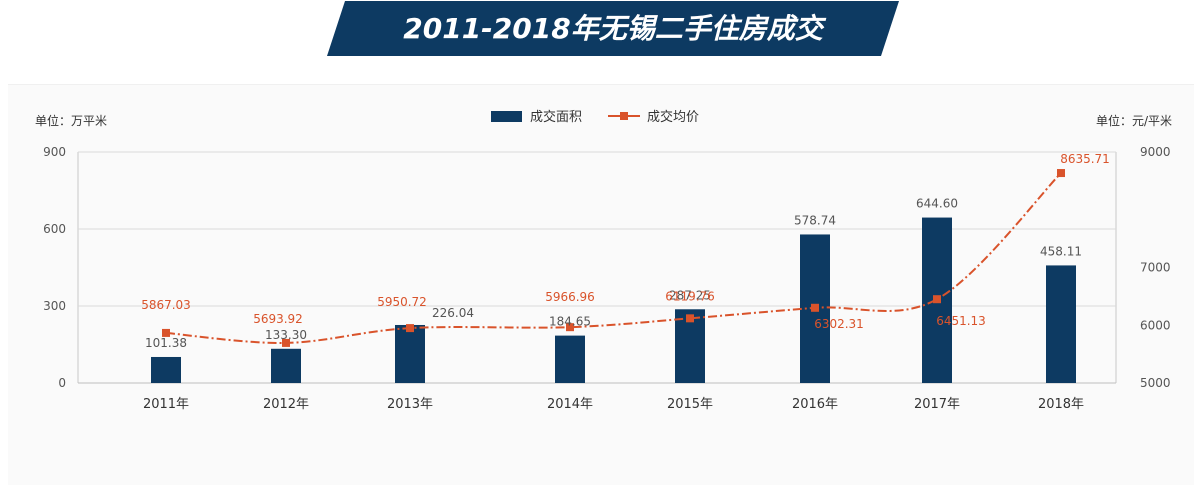 The width and height of the screenshot is (1200, 500). Describe the element at coordinates (961, 321) in the screenshot. I see `price-value-label: 6451.13` at that location.